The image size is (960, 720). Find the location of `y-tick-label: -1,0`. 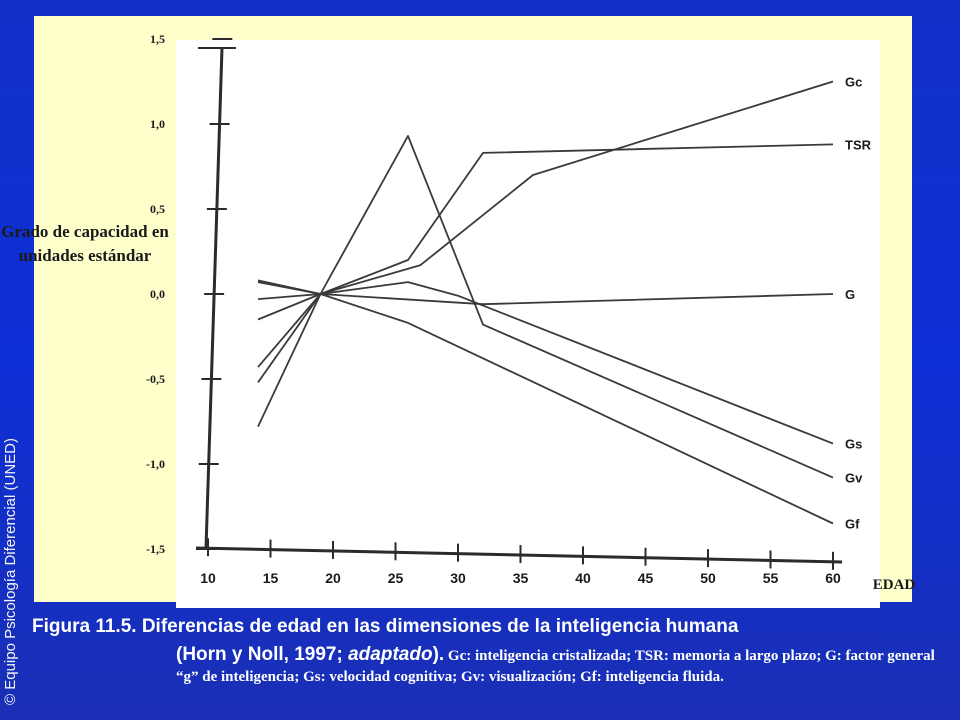

y-tick-label: -1,0 is located at coordinates (155, 464).